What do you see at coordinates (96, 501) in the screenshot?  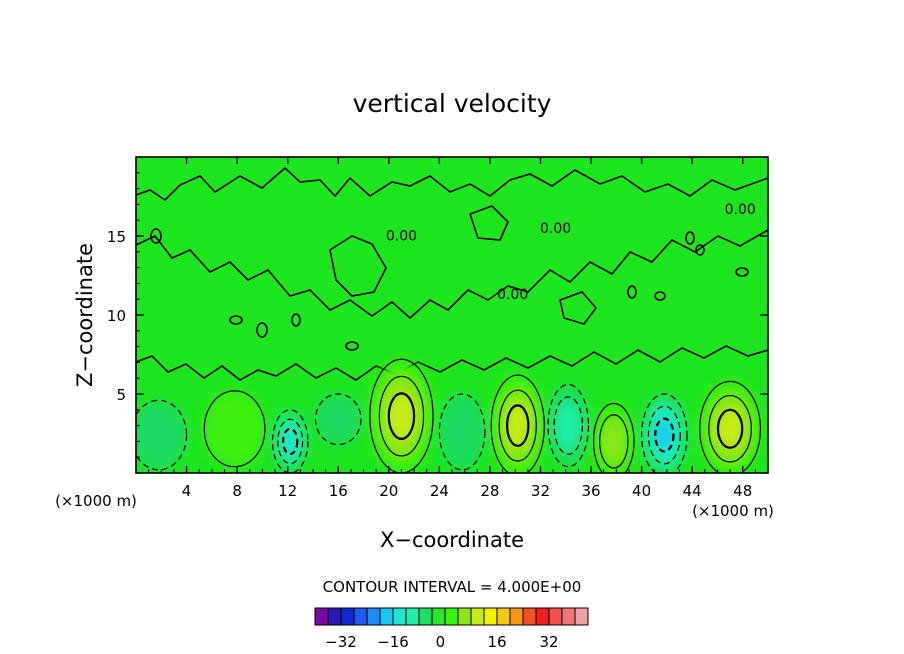 I see `x-unit-left: (×1000 m)` at bounding box center [96, 501].